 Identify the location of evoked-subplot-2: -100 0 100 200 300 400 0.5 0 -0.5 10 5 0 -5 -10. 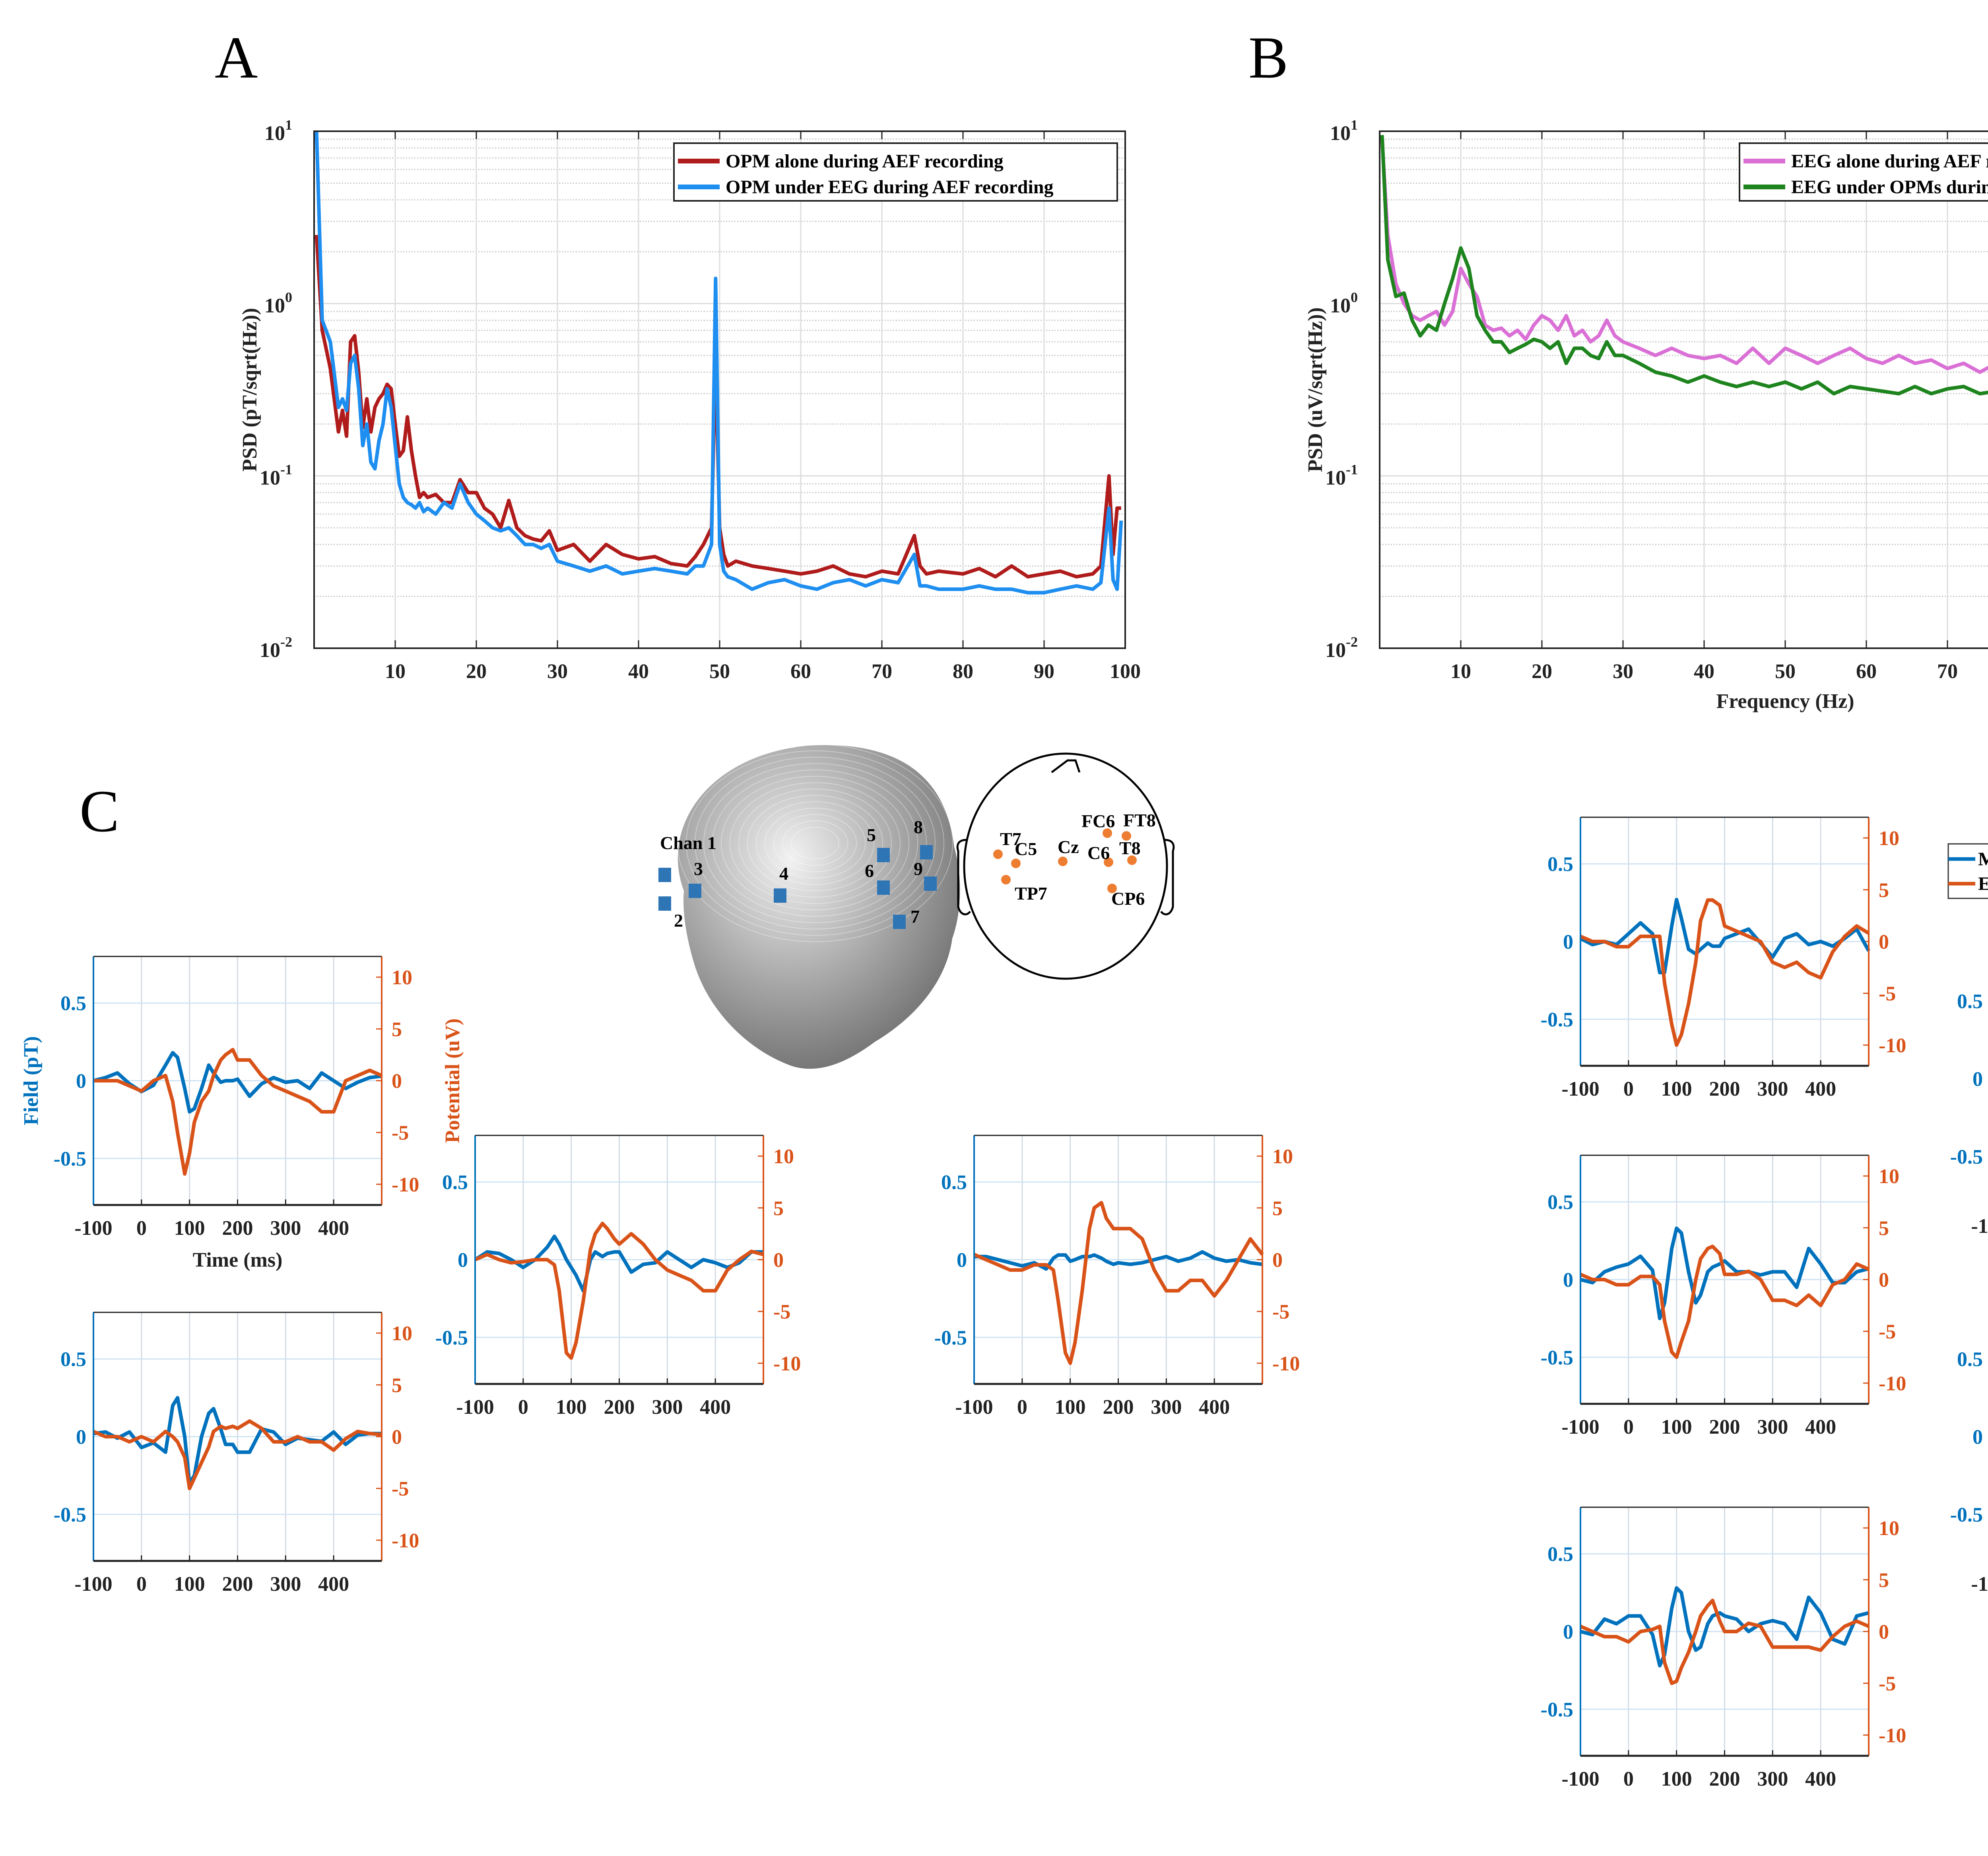
(618, 1277).